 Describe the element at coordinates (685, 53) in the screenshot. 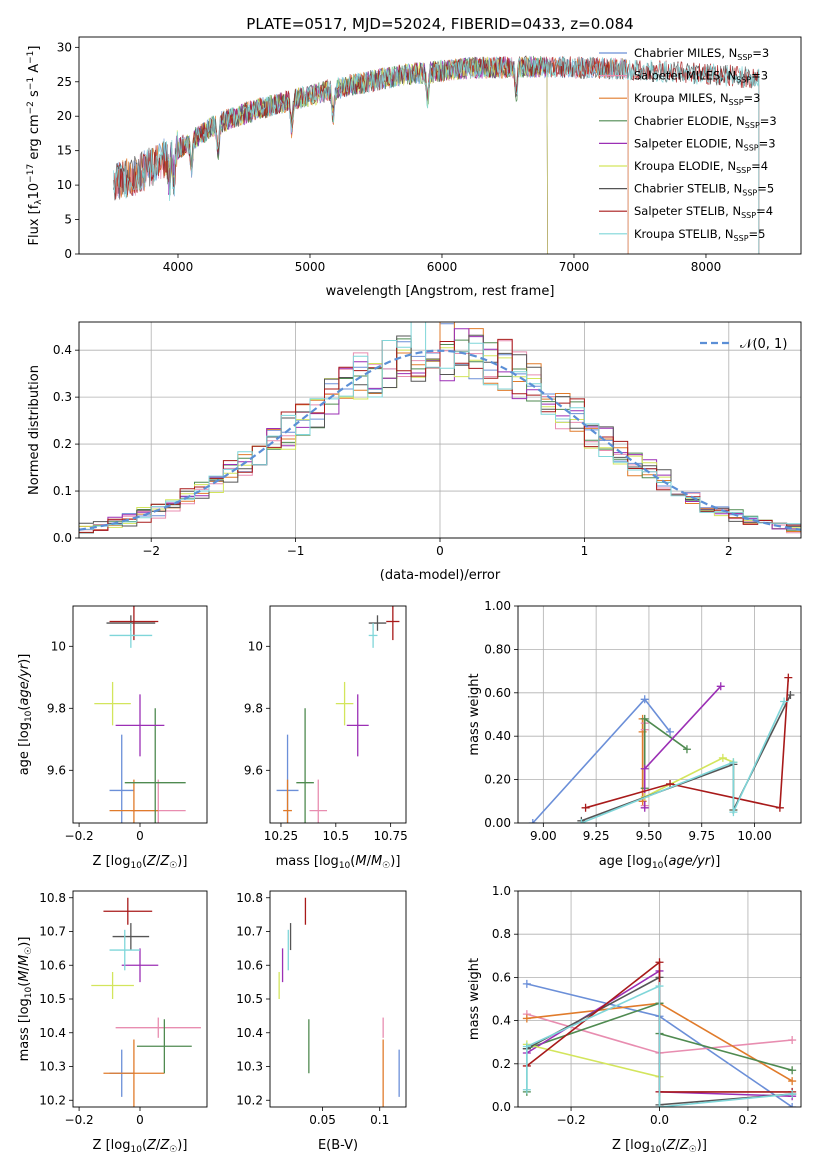

I see `legend-label-base: Chabrier MILES, N` at that location.